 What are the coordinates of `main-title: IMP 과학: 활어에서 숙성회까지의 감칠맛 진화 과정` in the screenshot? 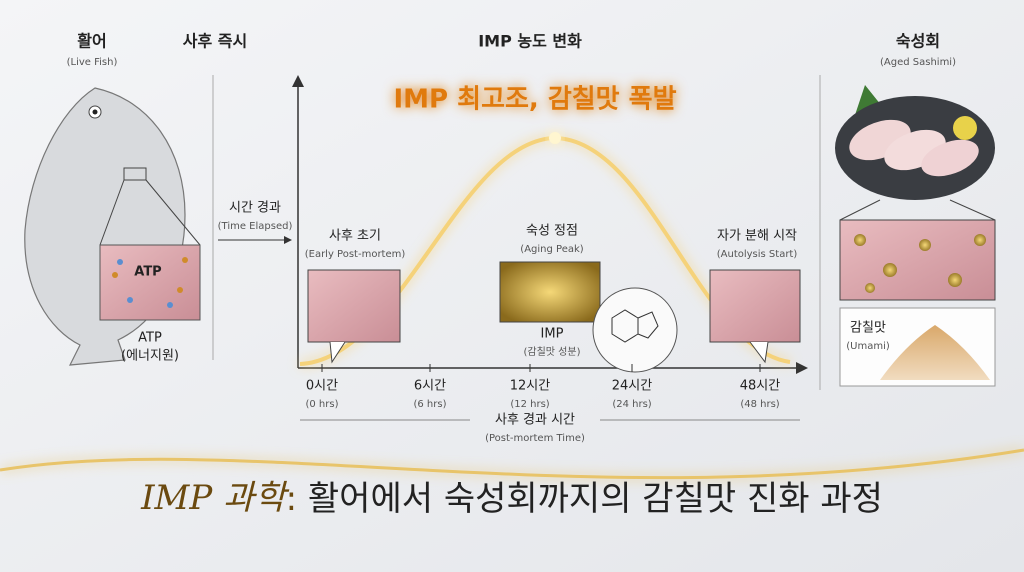 It's located at (511, 498).